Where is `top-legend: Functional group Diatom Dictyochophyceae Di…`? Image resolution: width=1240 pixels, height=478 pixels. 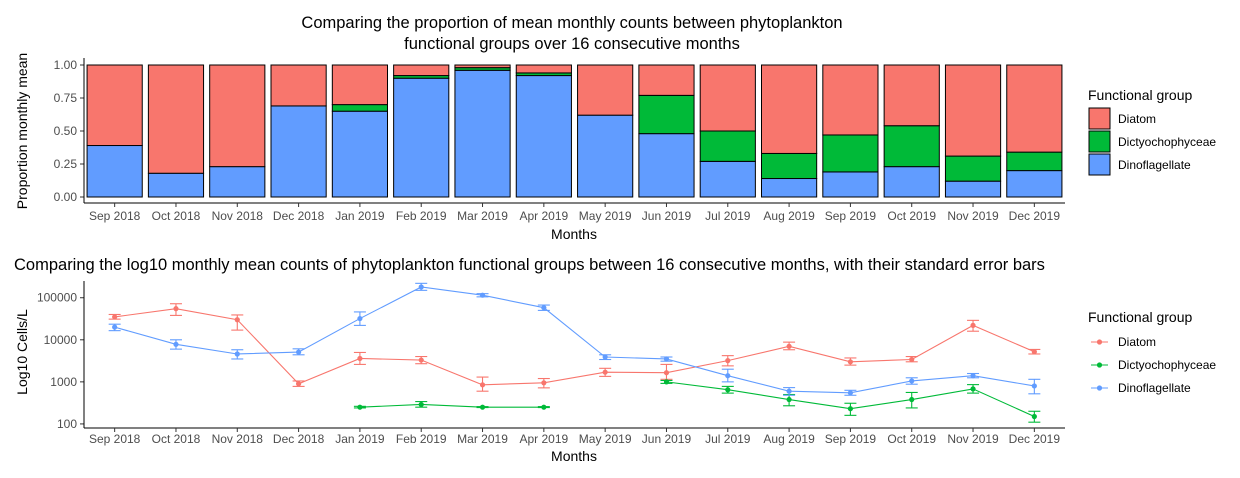 top-legend: Functional group Diatom Dictyochophyceae Di… is located at coordinates (1152, 131).